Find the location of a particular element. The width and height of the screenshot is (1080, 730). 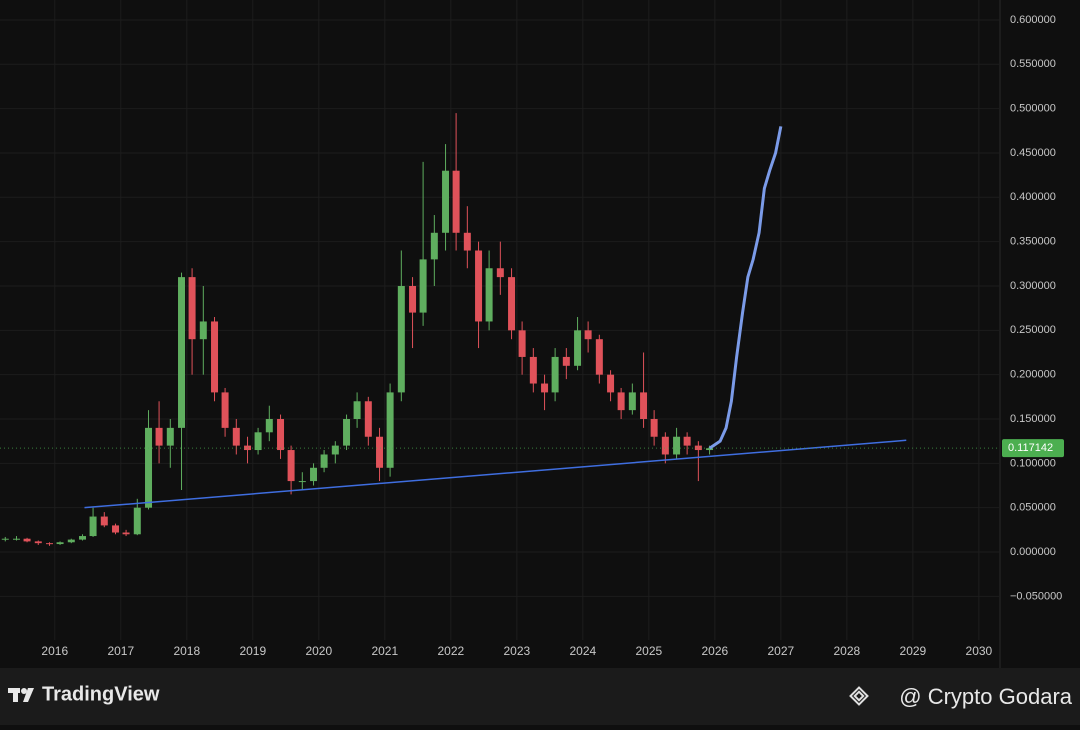

x-tick-label: 2023 is located at coordinates (516, 651).